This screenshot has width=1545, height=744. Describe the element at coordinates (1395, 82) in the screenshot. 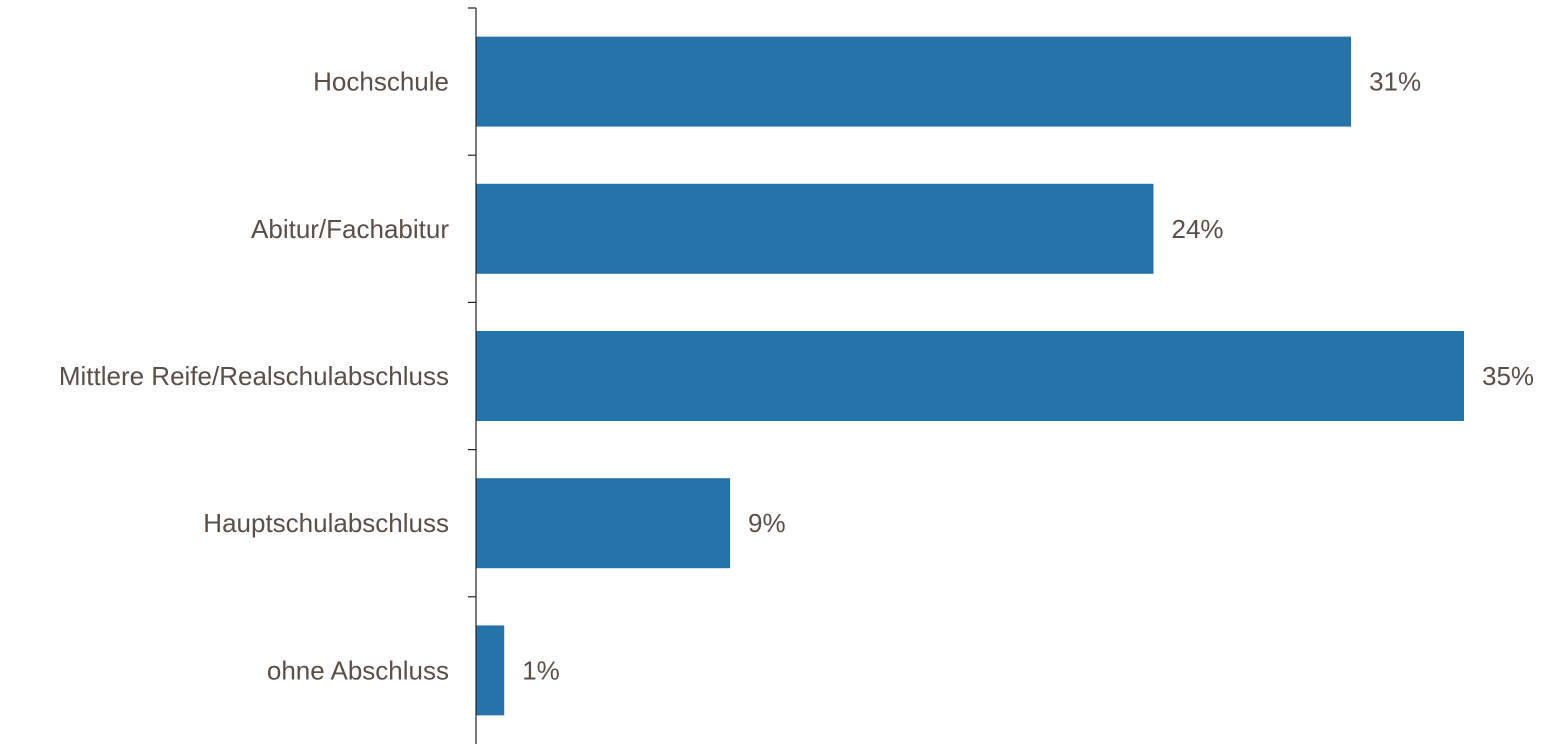

I see `value-label: 31%` at that location.